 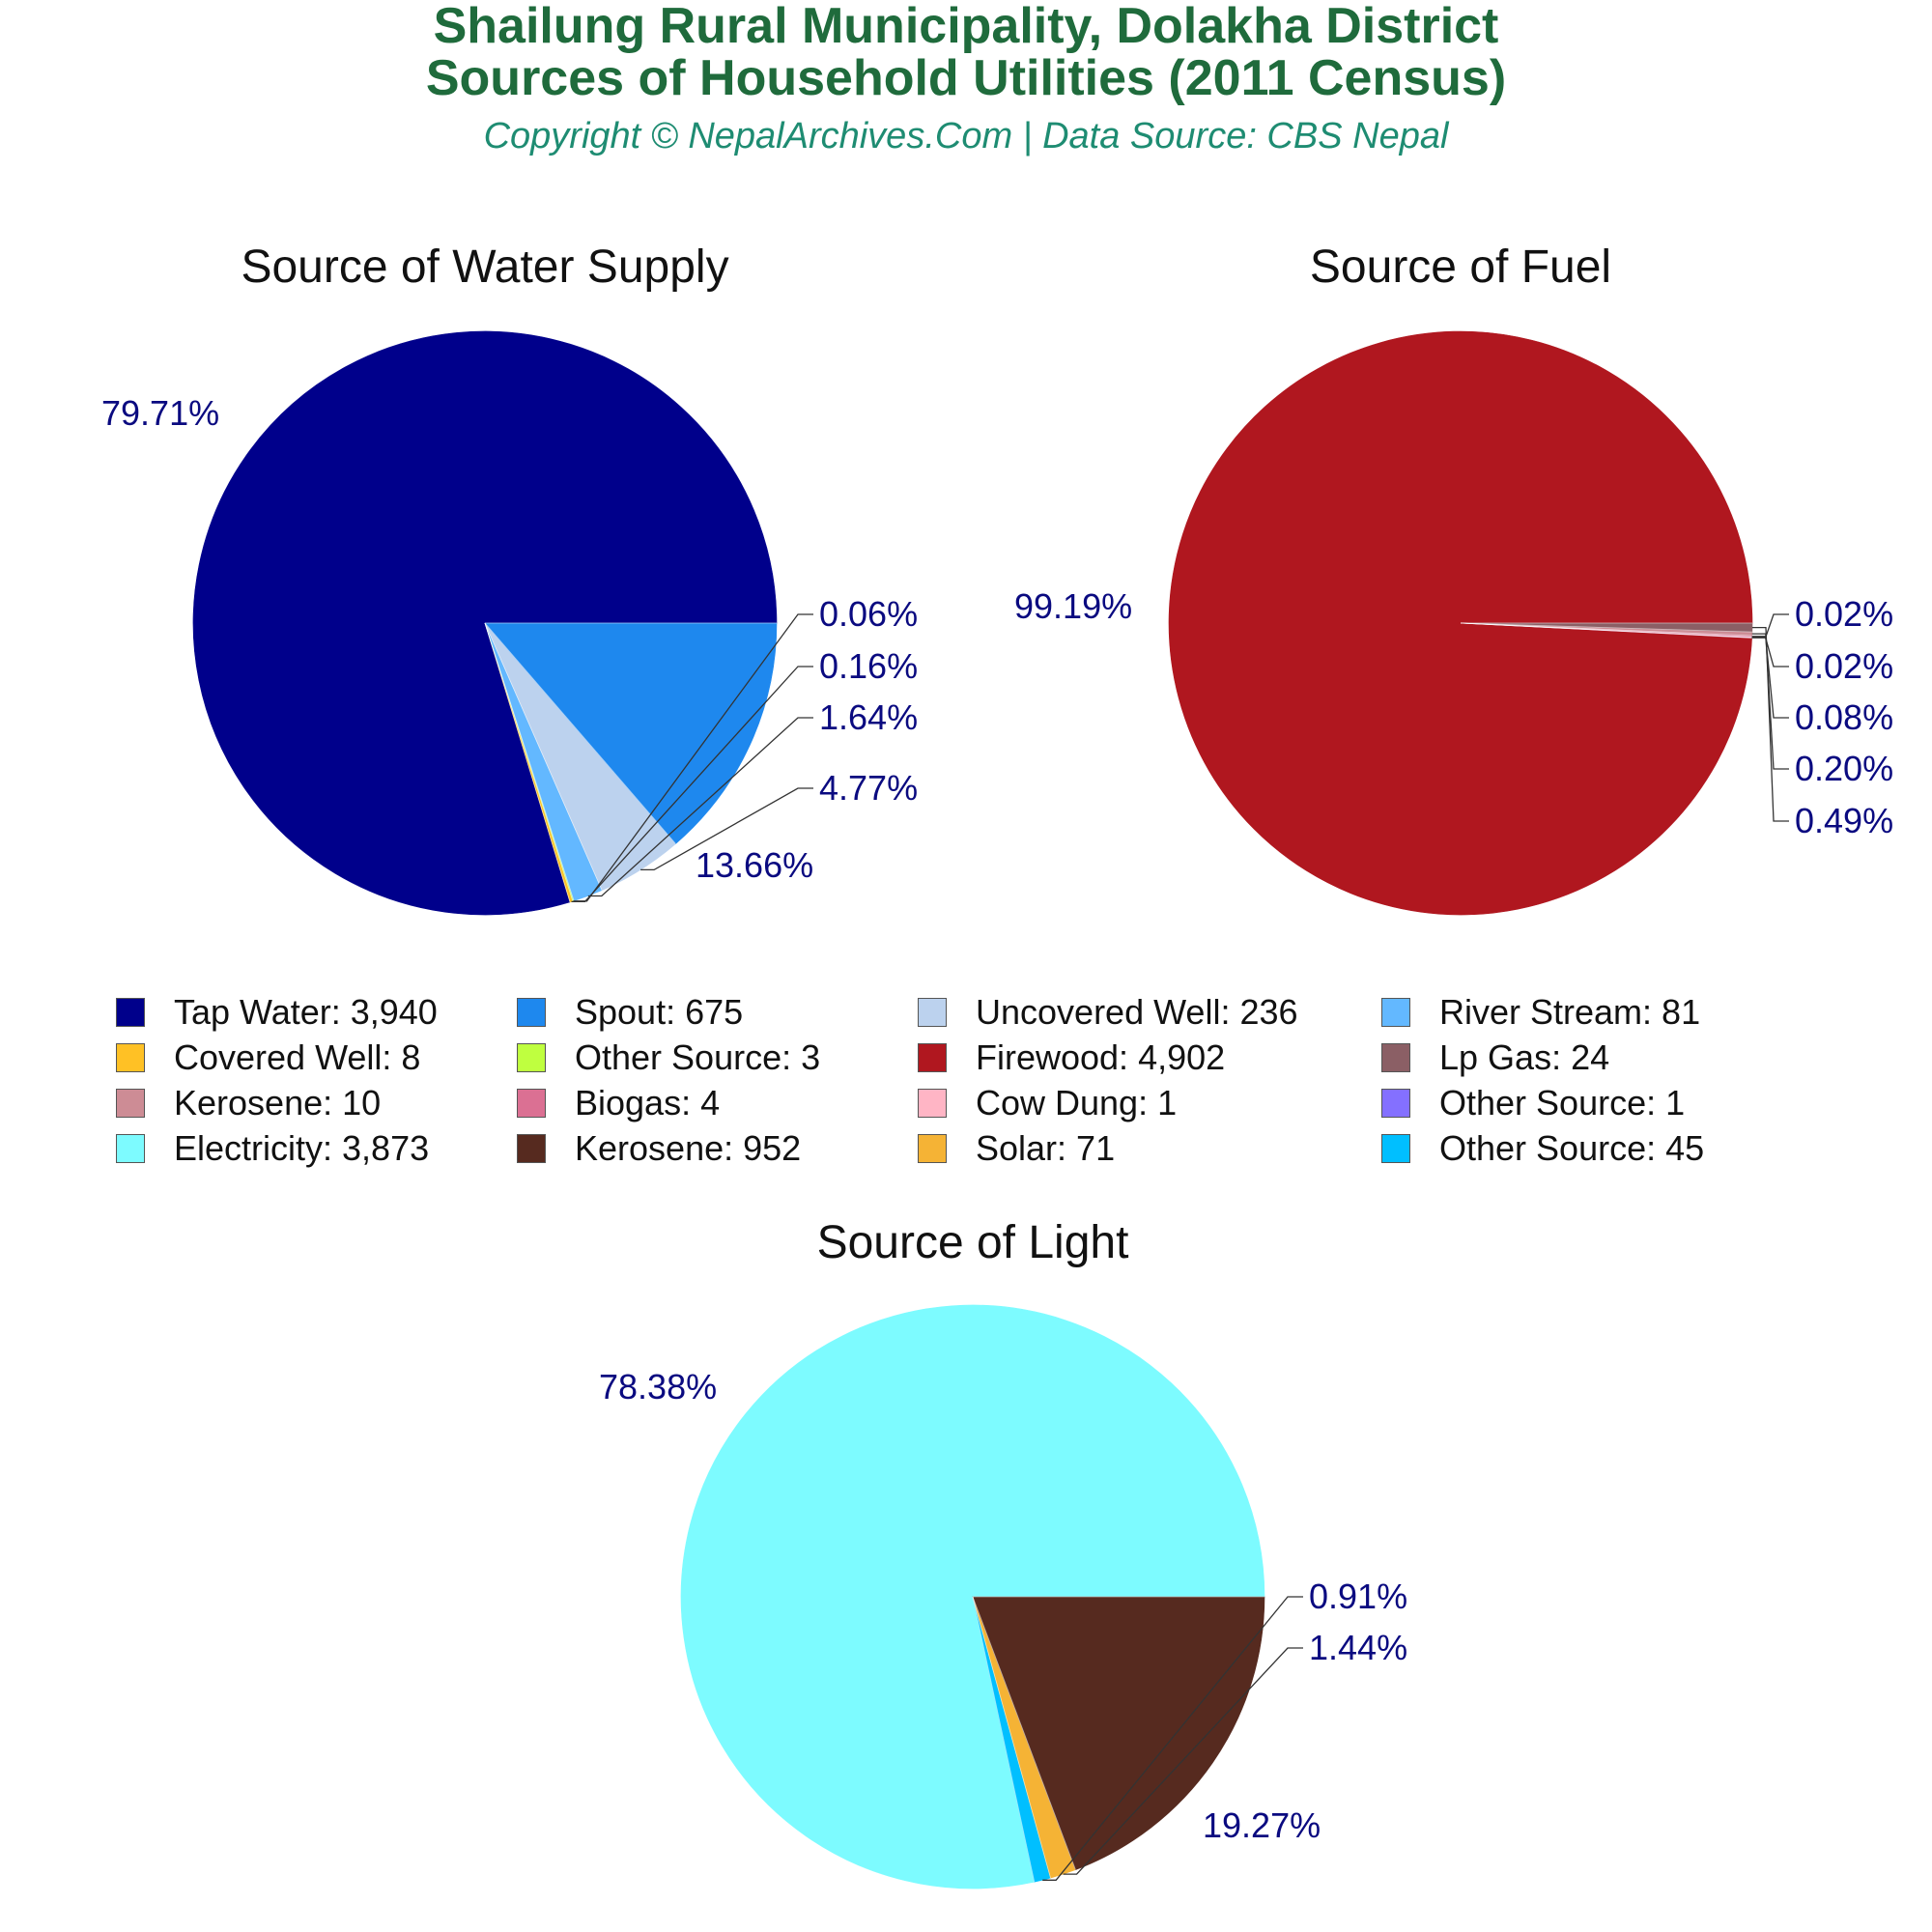 I want to click on legend-item: River Stream: 81, so click(x=1613, y=1012).